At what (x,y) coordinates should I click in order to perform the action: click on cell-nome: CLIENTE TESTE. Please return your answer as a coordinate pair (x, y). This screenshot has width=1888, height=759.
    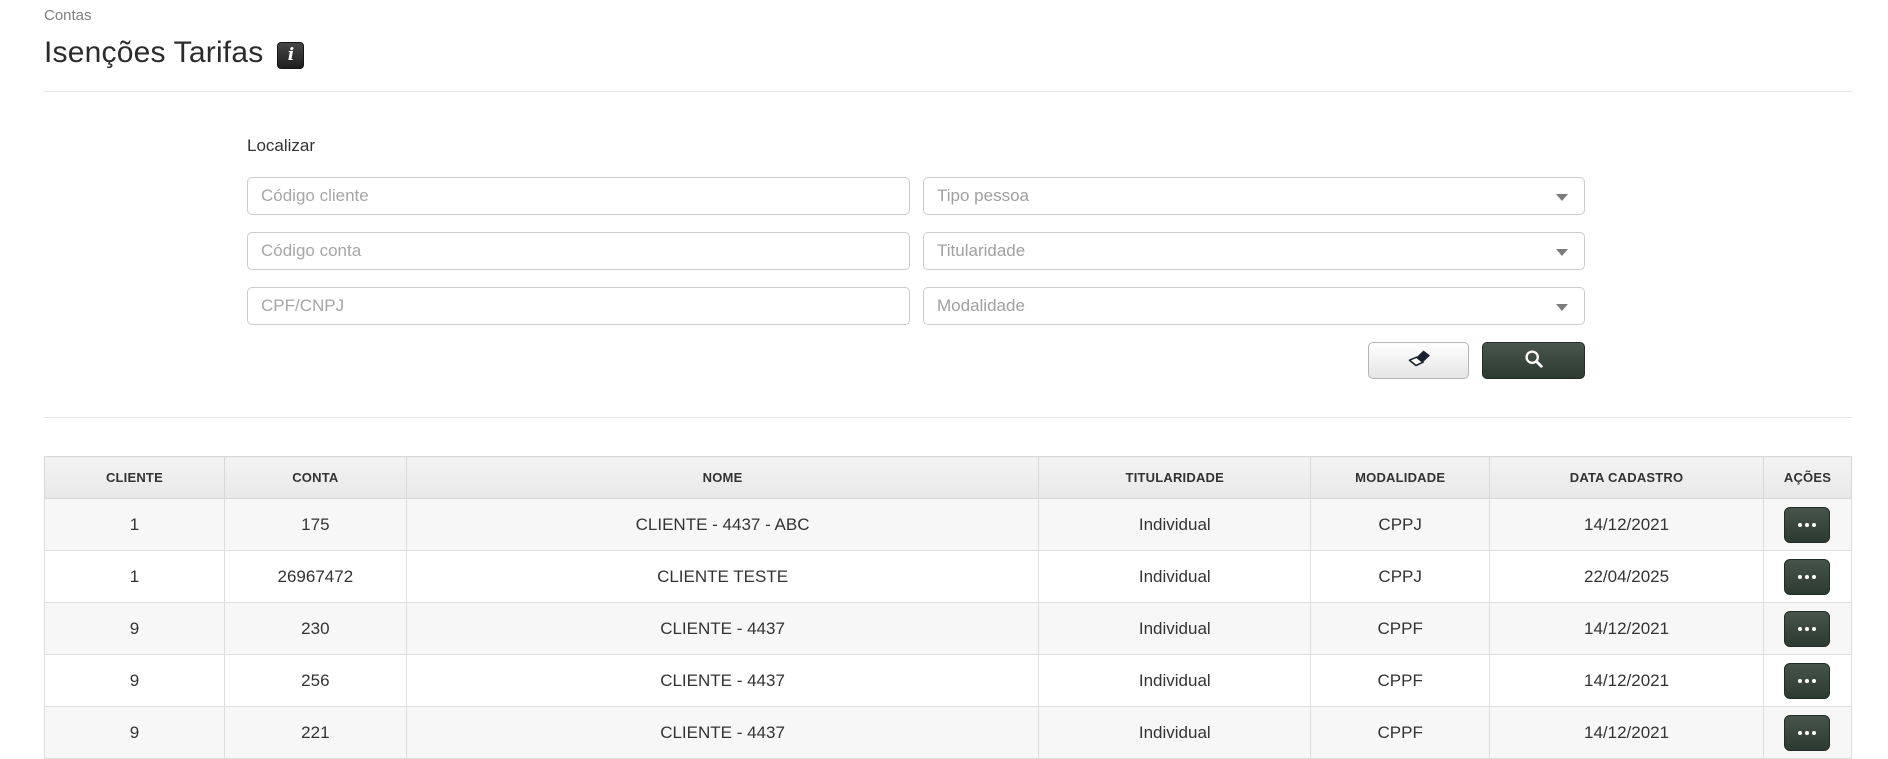
    Looking at the image, I should click on (722, 576).